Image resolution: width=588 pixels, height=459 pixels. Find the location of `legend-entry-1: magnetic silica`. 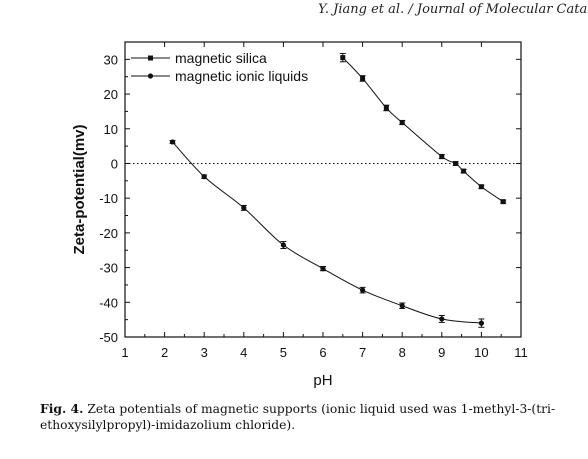

legend-entry-1: magnetic silica is located at coordinates (199, 58).